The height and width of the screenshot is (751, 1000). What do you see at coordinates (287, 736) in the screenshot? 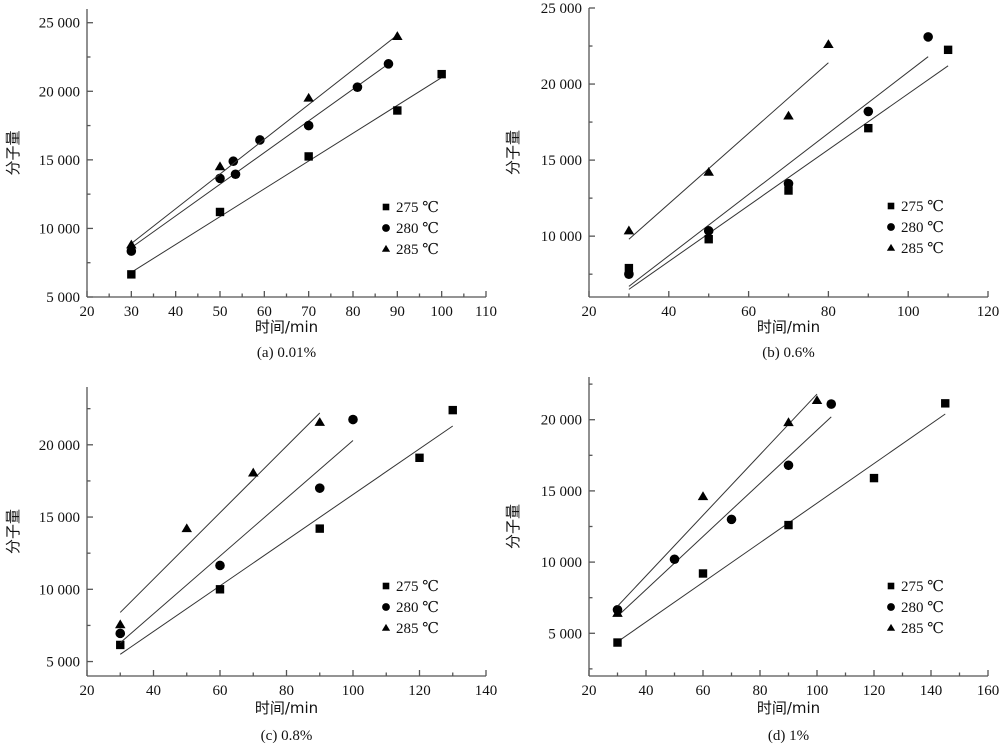
I see `panel-caption: (c) 0.8%` at bounding box center [287, 736].